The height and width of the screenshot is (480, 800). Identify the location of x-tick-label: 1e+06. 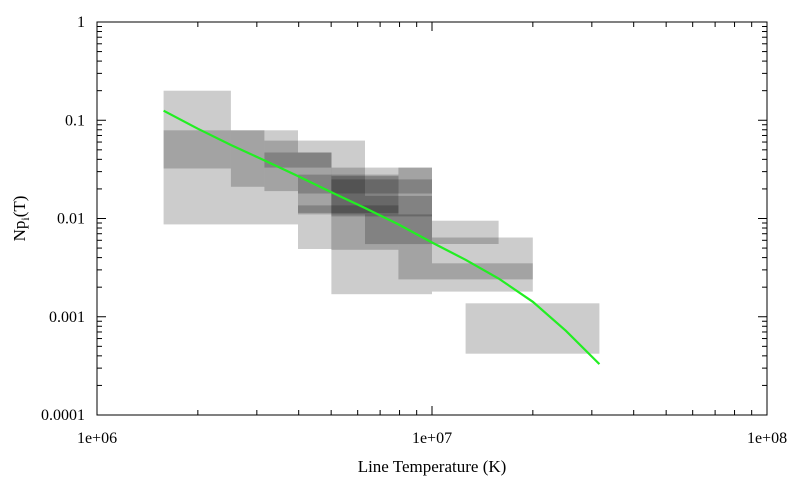
(97, 438).